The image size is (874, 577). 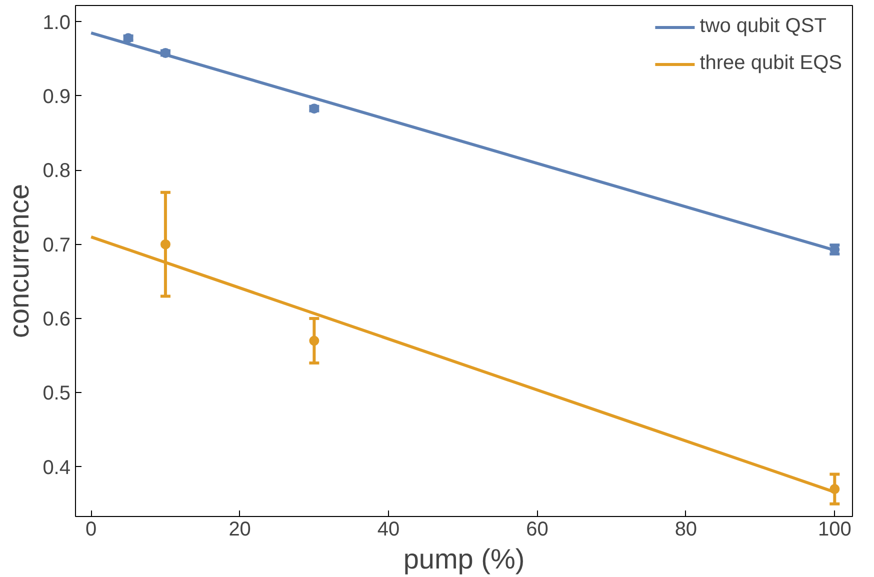 I want to click on y-tick-label: 0.8, so click(x=56, y=171).